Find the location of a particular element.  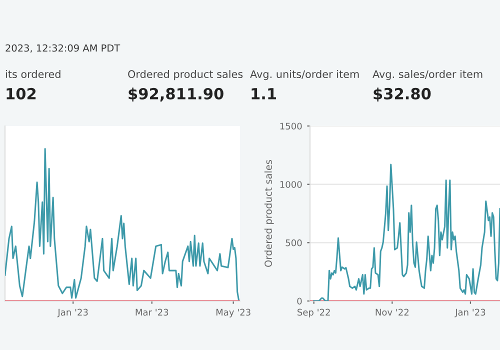

y-tick-label: 0 is located at coordinates (299, 301).